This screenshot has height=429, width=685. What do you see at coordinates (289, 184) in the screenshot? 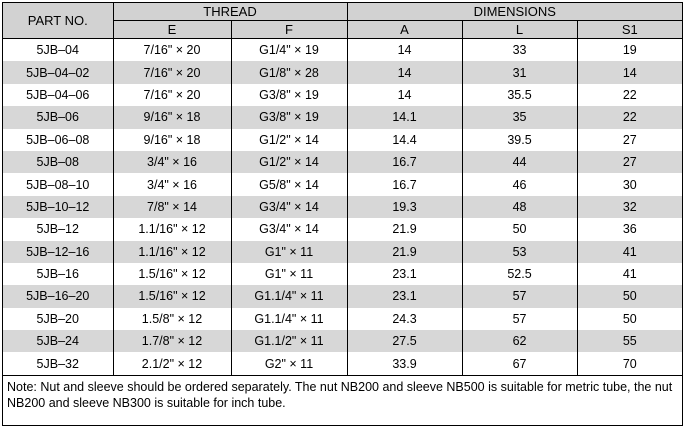
I see `cell-thread-f: G5/8" × 14` at bounding box center [289, 184].